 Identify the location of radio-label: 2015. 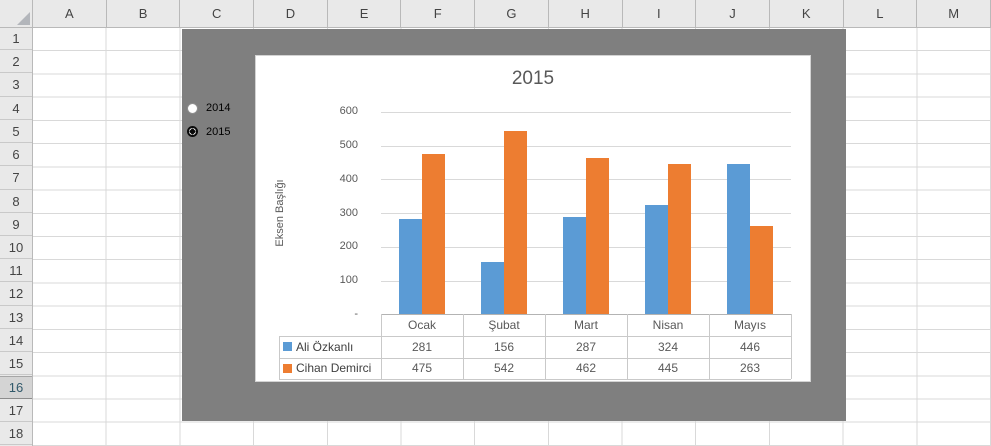
(218, 131).